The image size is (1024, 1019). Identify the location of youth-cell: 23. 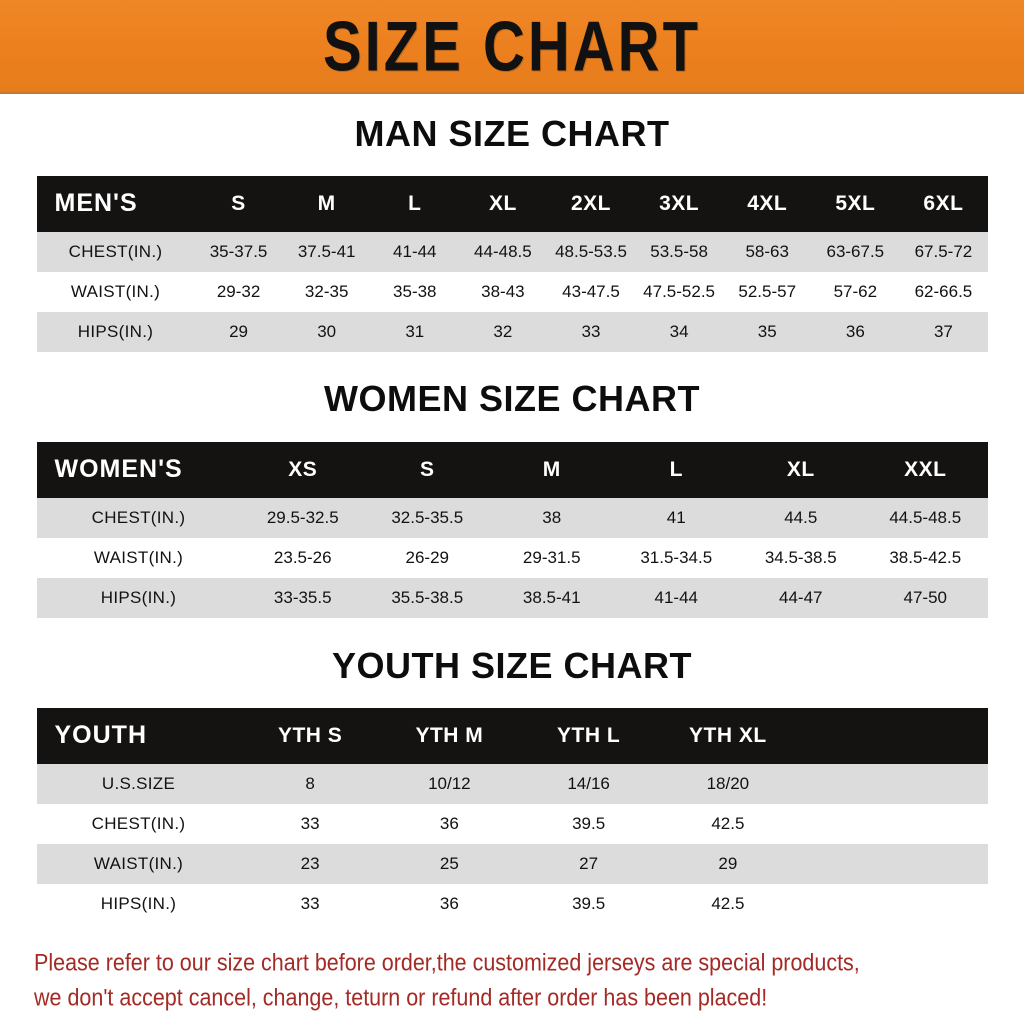
(310, 863).